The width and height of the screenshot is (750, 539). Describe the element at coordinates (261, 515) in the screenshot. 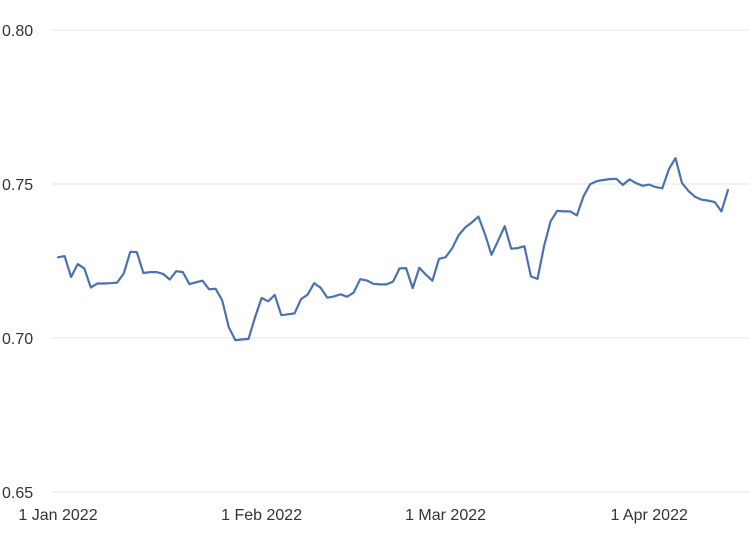

I see `x-tick-label: 1 Feb 2022` at that location.